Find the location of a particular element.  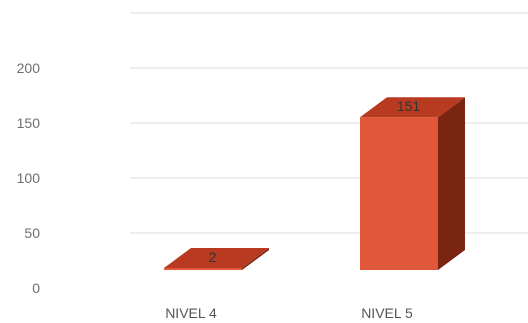

y-tick-label: 0 is located at coordinates (36, 288).